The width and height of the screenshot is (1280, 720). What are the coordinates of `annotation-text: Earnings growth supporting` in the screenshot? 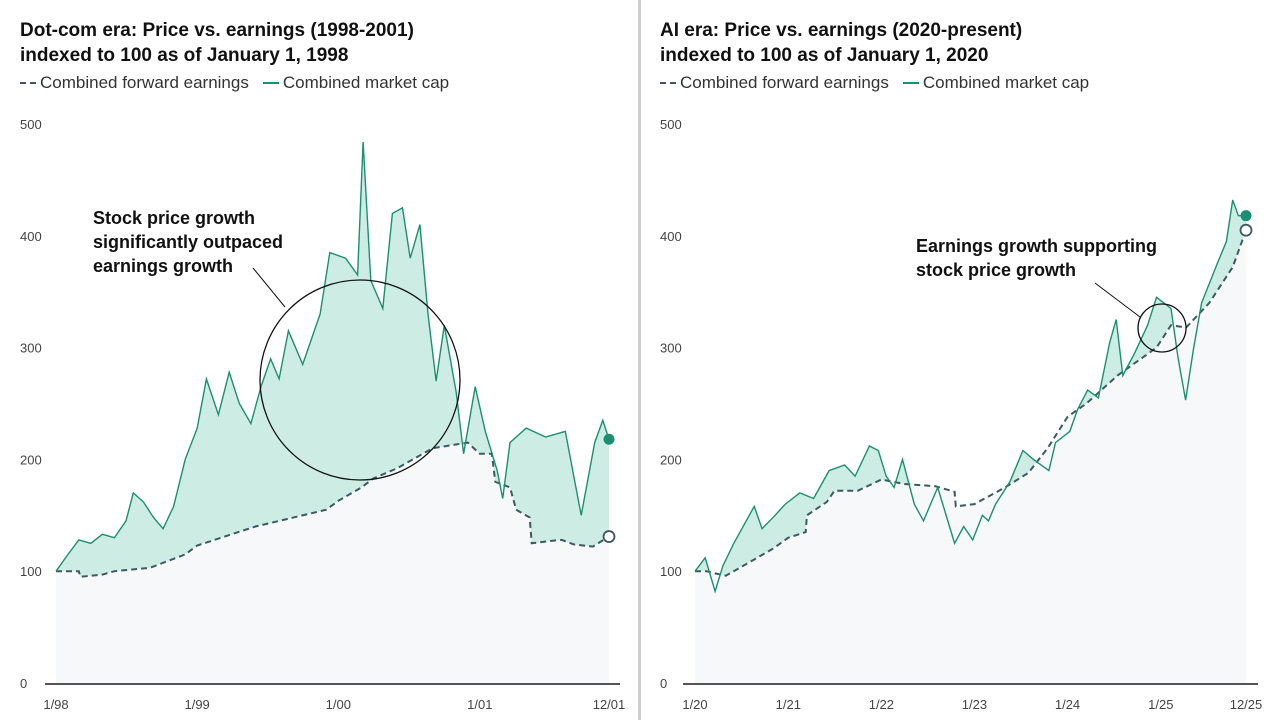 It's located at (1036, 246).